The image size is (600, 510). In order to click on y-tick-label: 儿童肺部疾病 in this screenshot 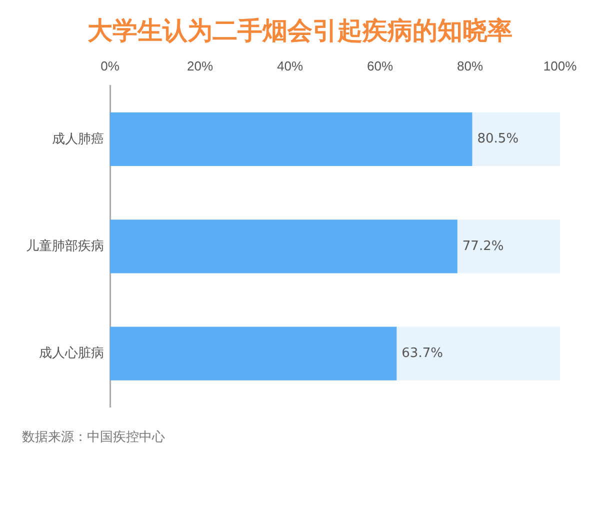, I will do `click(65, 245)`.